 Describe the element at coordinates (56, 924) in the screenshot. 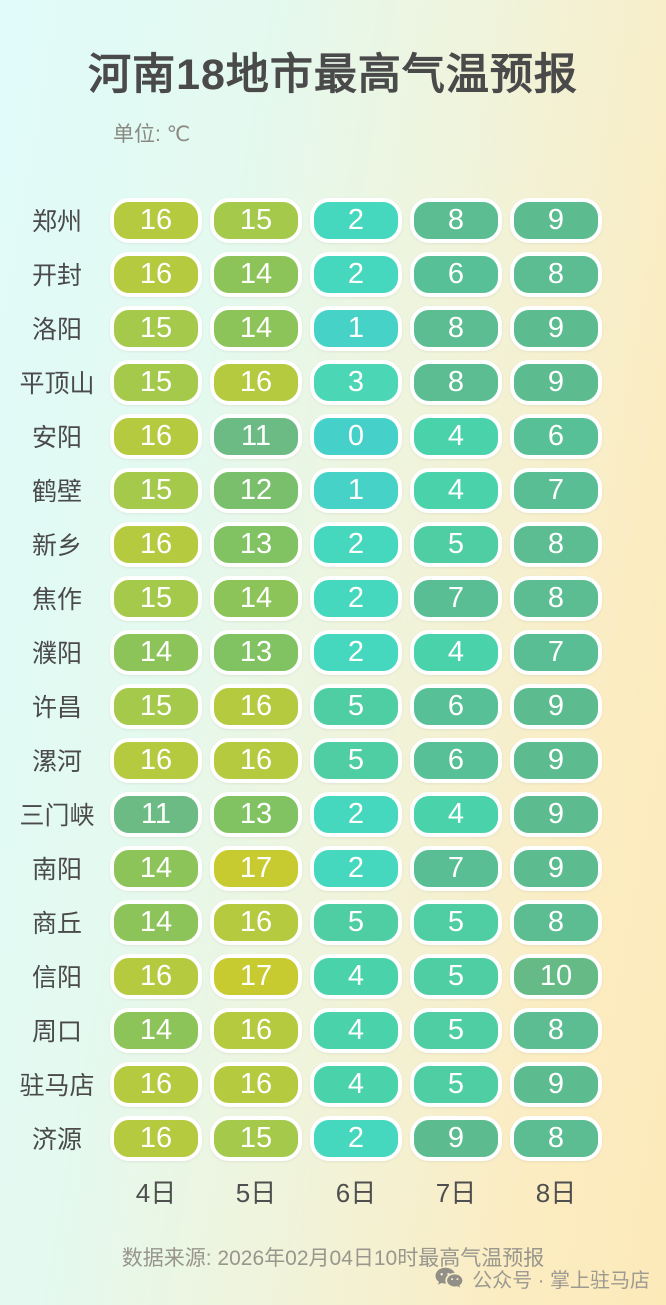

I see `city-label: 商丘` at that location.